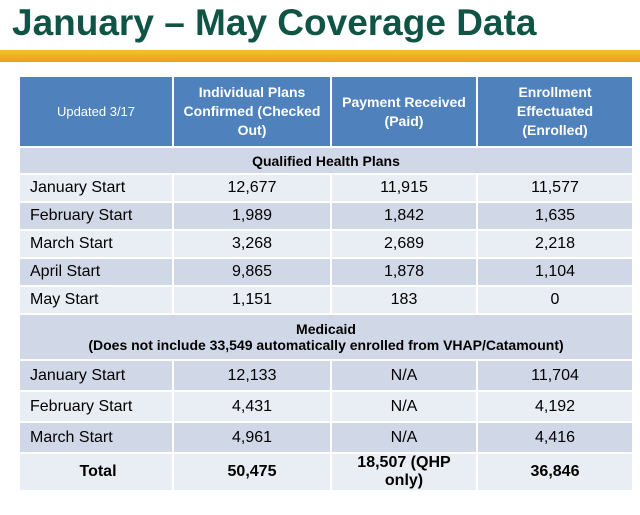 Image resolution: width=640 pixels, height=515 pixels. I want to click on cell: 1,842, so click(404, 216).